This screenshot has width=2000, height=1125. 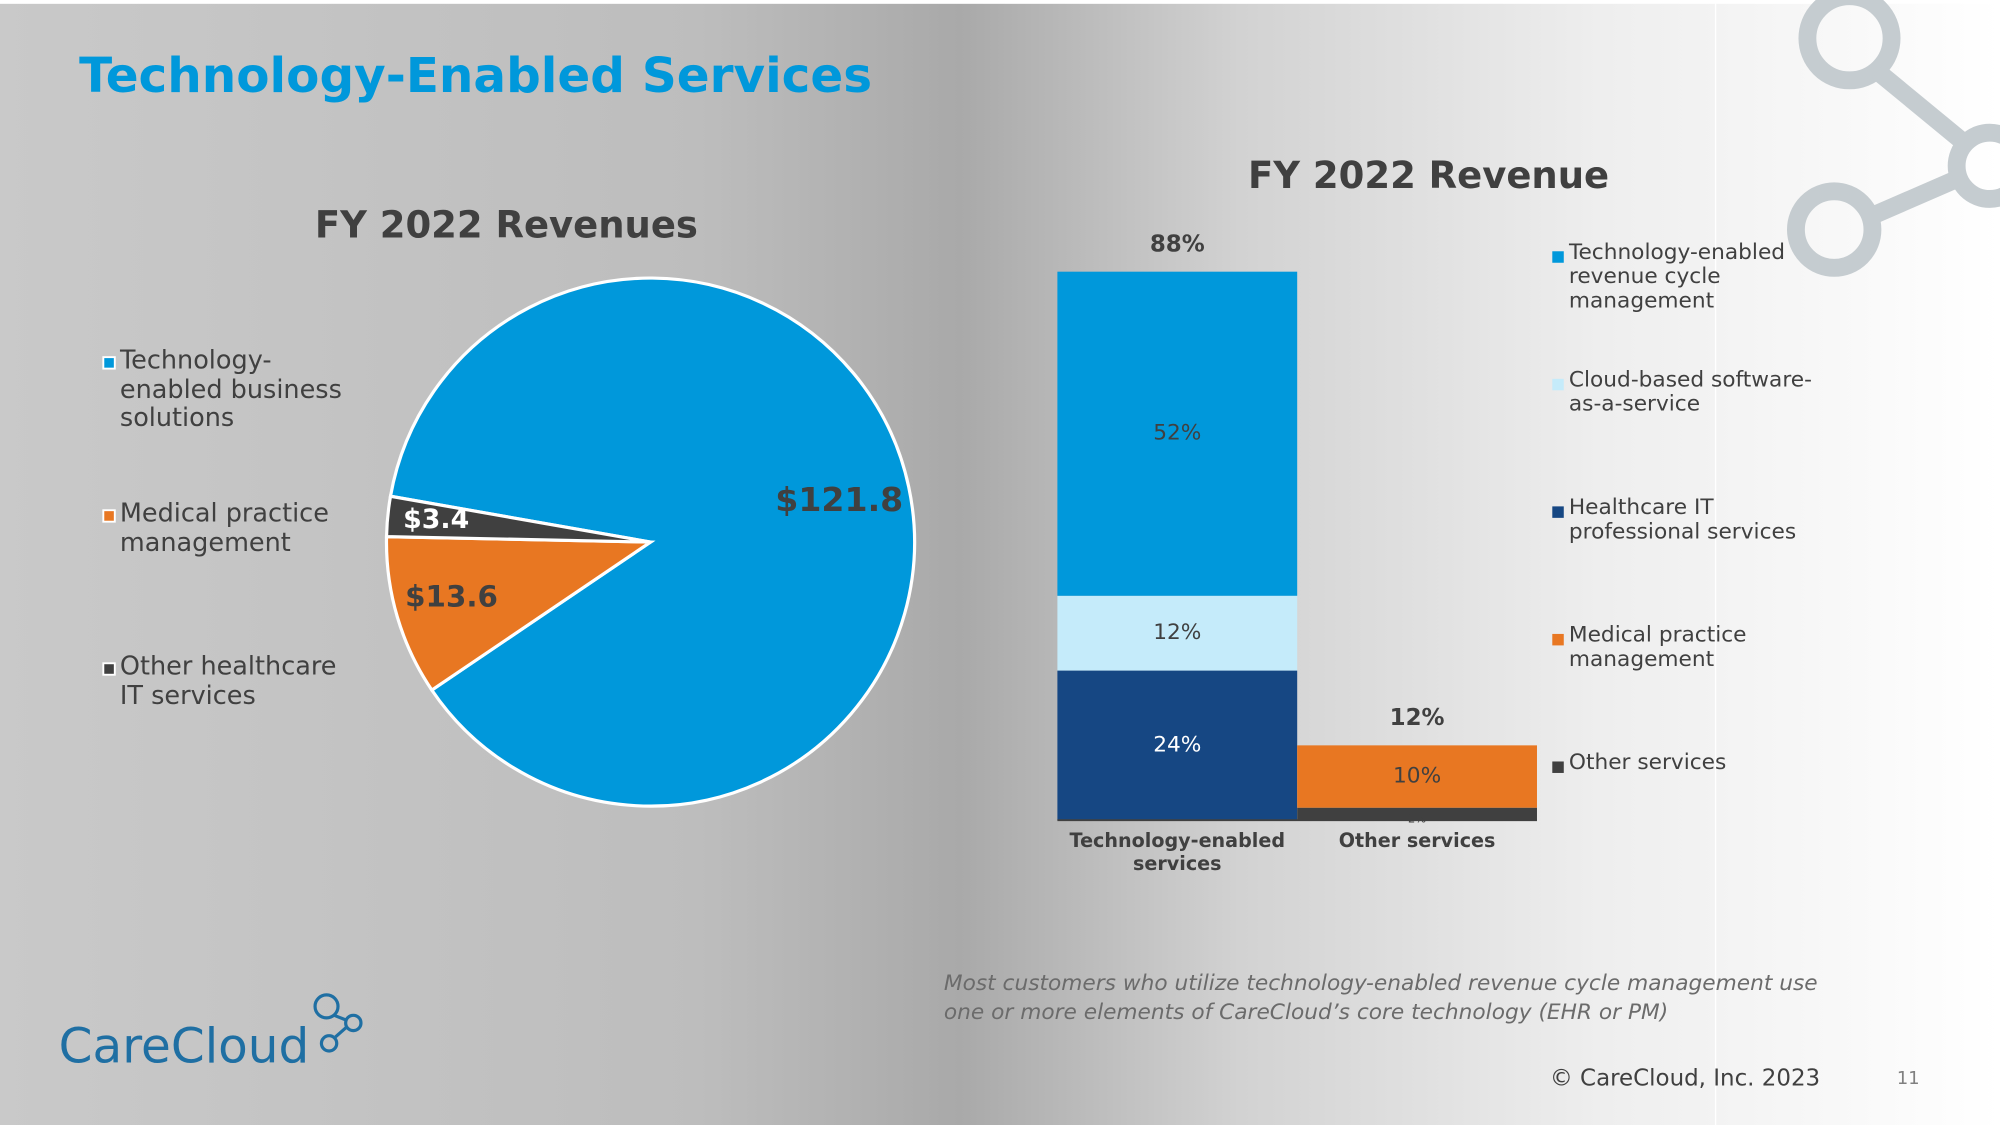 I want to click on chart-title: FY 2022 Revenue, so click(x=1428, y=175).